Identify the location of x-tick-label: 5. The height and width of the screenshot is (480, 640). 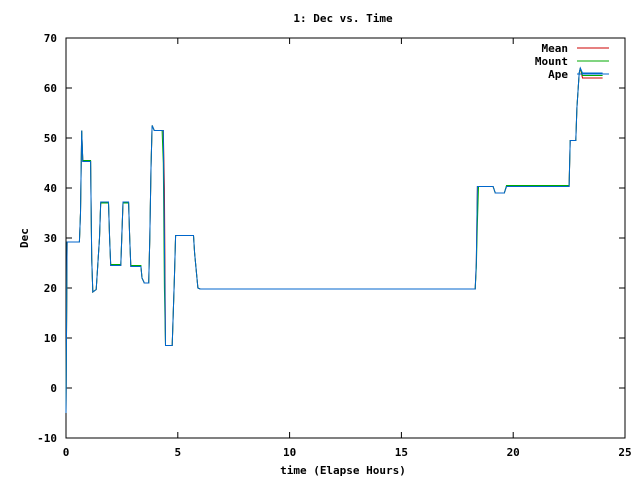
(177, 452).